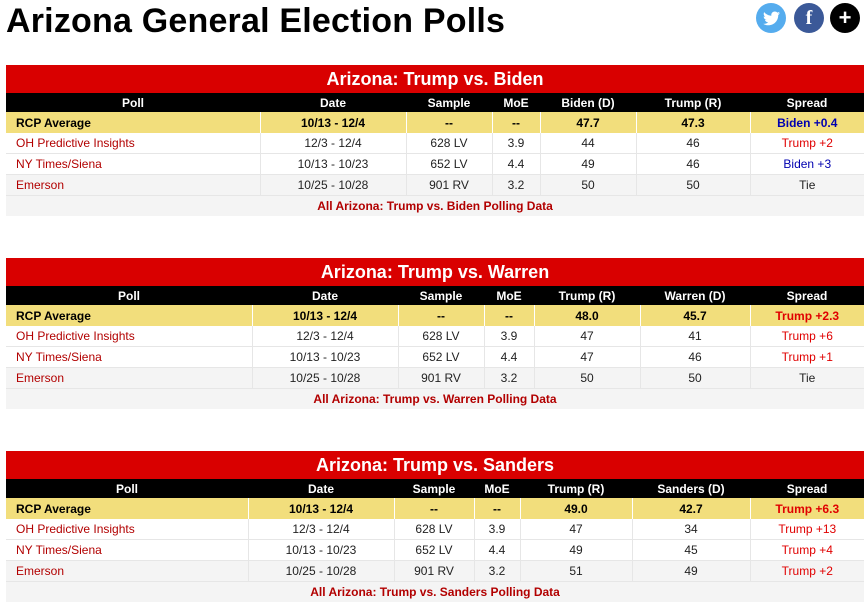  I want to click on candidate-b-cell: 49, so click(690, 571).